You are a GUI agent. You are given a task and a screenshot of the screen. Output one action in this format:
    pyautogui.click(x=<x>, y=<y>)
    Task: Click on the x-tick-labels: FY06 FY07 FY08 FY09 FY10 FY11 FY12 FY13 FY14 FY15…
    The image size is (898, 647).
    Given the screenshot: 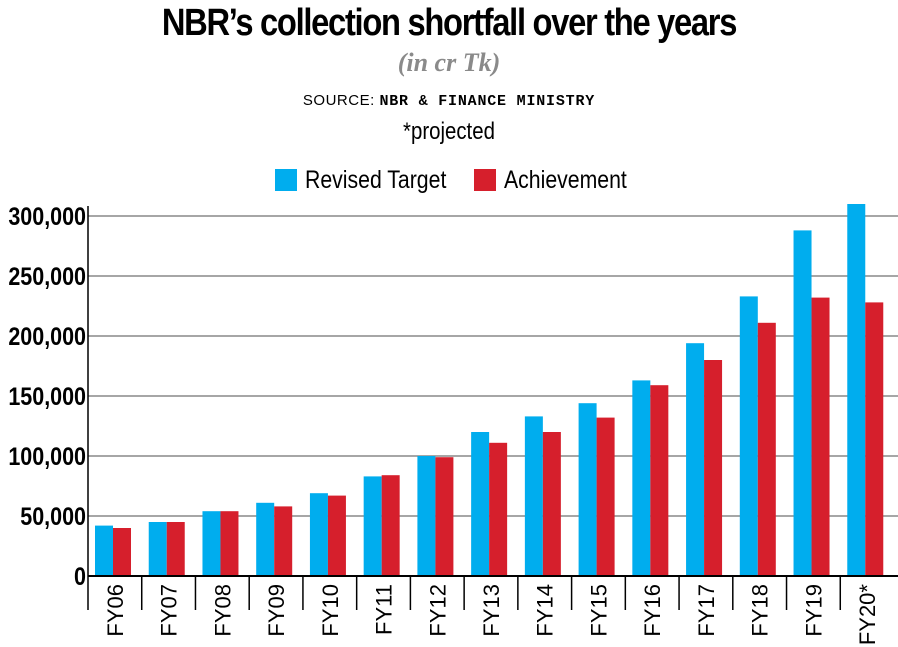 What is the action you would take?
    pyautogui.click(x=491, y=615)
    